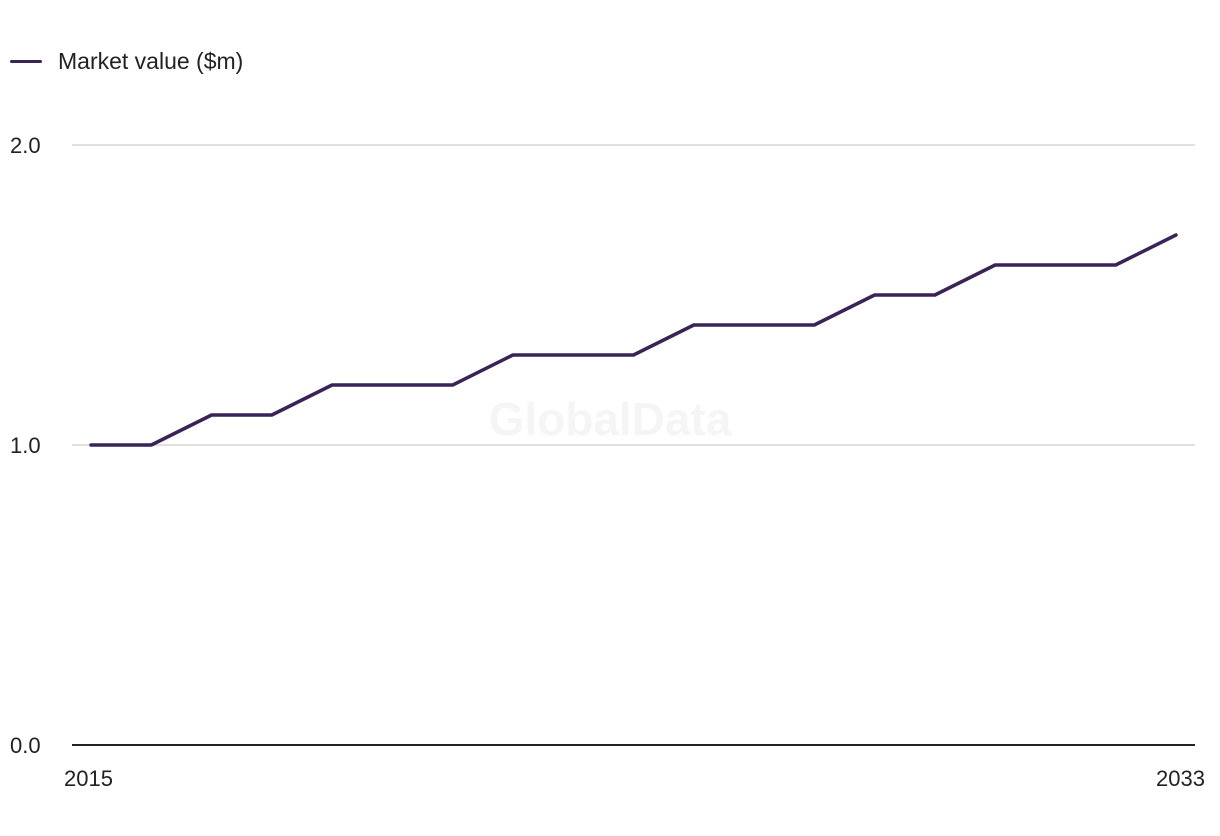 Image resolution: width=1220 pixels, height=836 pixels. I want to click on legend-label: Market value ($m), so click(151, 60).